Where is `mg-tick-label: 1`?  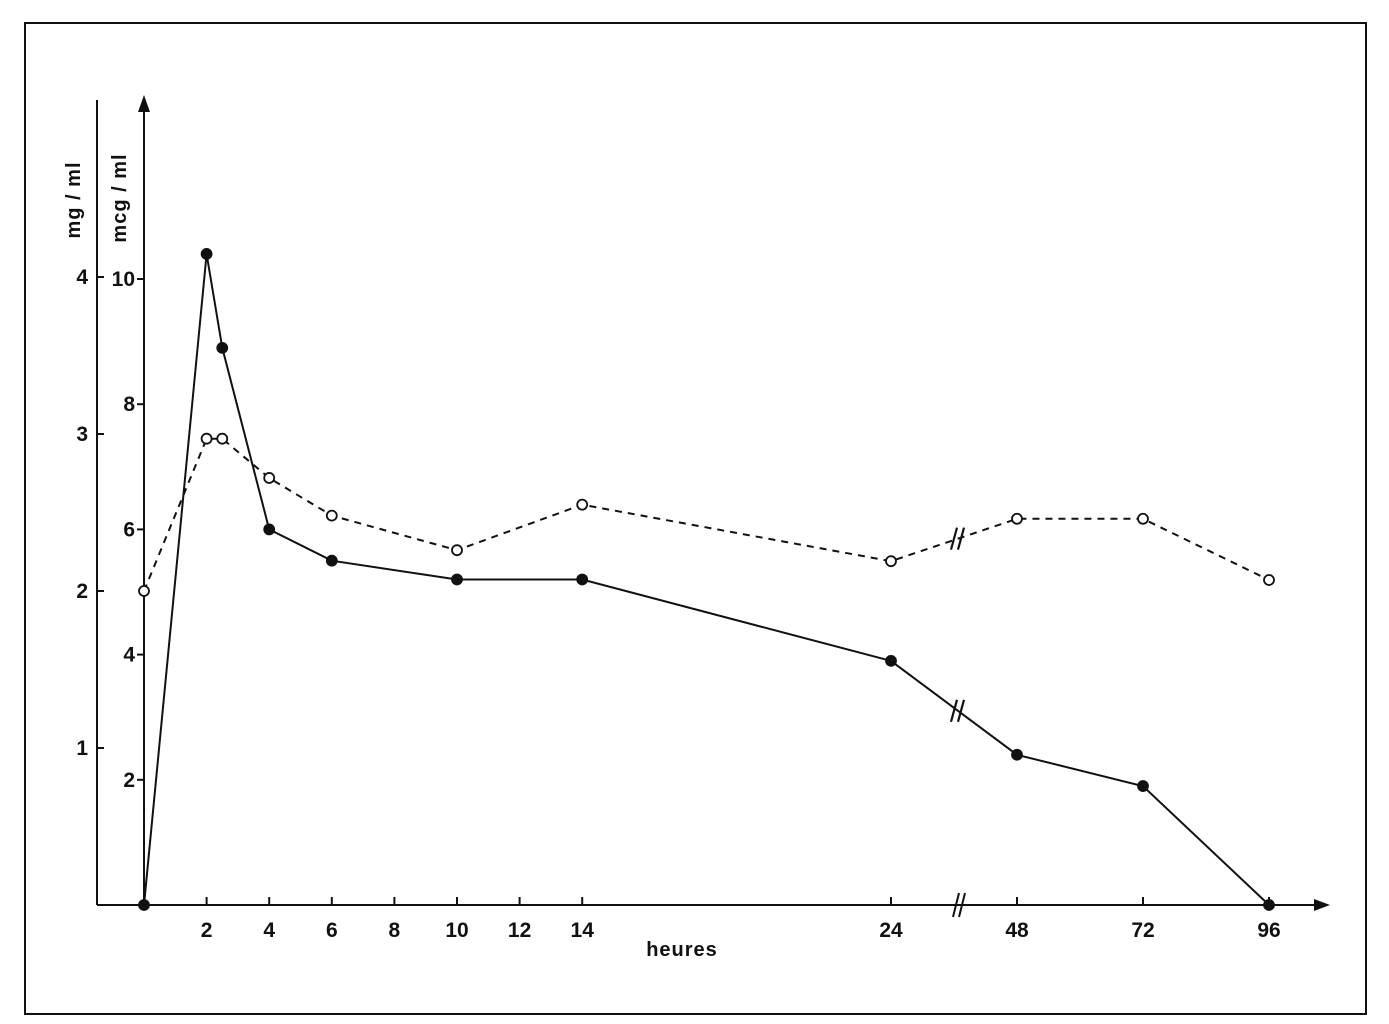
mg-tick-label: 1 is located at coordinates (82, 748).